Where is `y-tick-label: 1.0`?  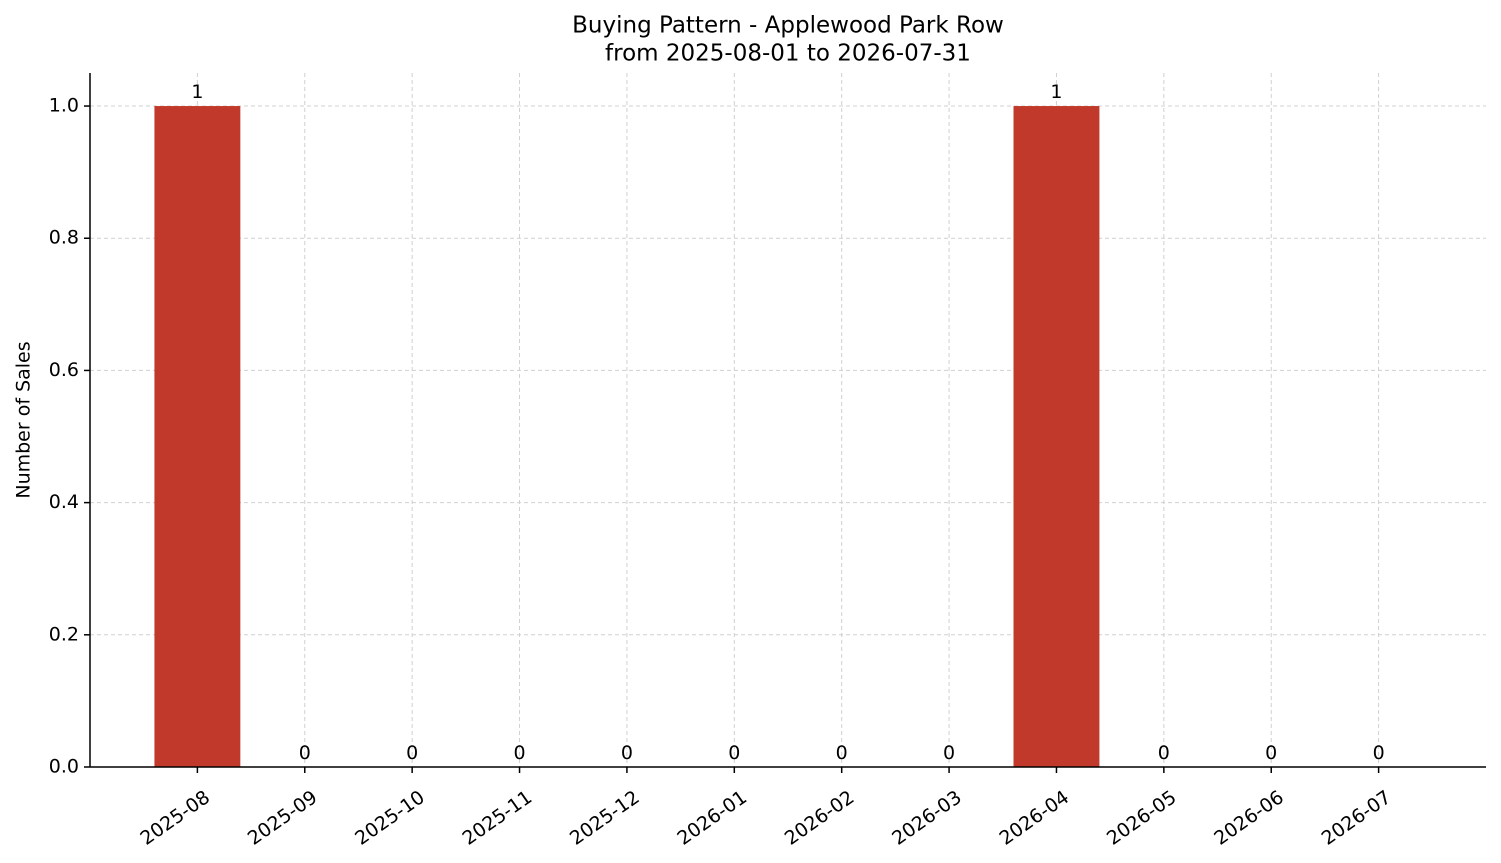 y-tick-label: 1.0 is located at coordinates (64, 106).